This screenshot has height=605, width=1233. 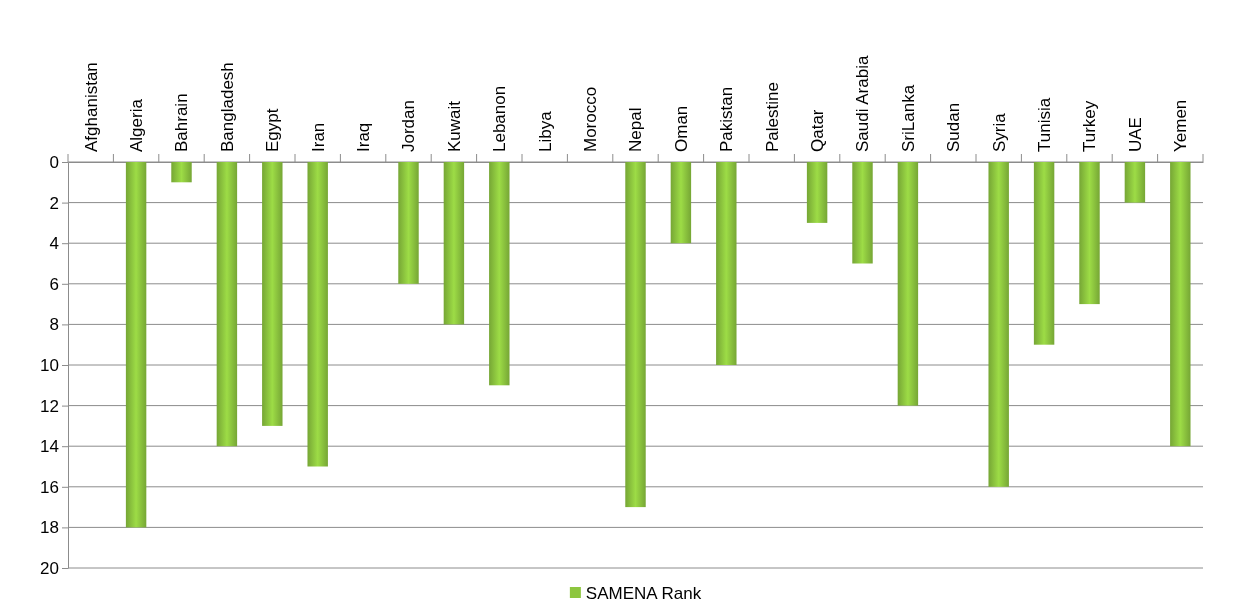 What do you see at coordinates (91, 107) in the screenshot?
I see `x-tick-label: Afghanistan` at bounding box center [91, 107].